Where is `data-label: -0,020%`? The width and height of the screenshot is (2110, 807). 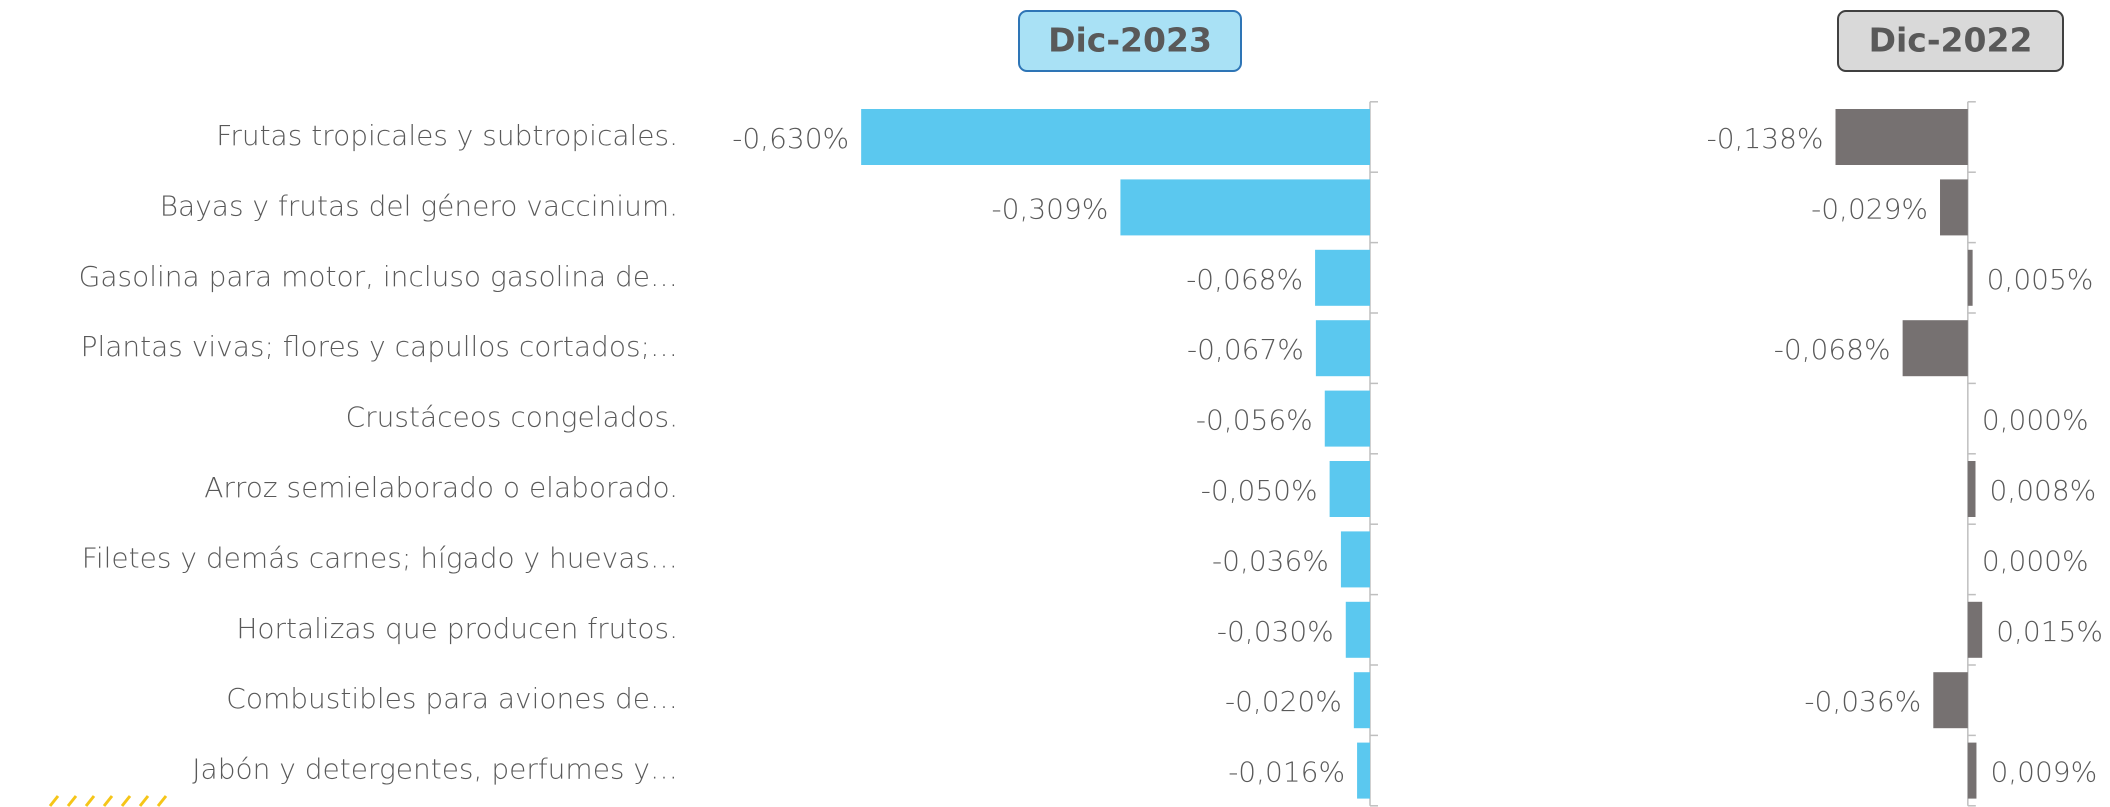
data-label: -0,020% is located at coordinates (1283, 701).